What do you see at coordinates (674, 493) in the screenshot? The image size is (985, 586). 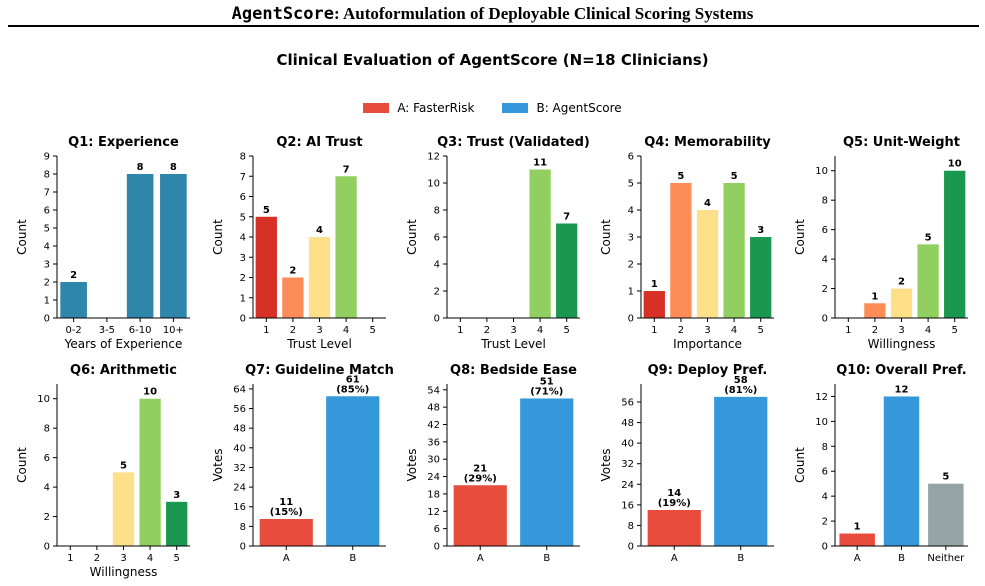 I see `data-label-line: 14` at bounding box center [674, 493].